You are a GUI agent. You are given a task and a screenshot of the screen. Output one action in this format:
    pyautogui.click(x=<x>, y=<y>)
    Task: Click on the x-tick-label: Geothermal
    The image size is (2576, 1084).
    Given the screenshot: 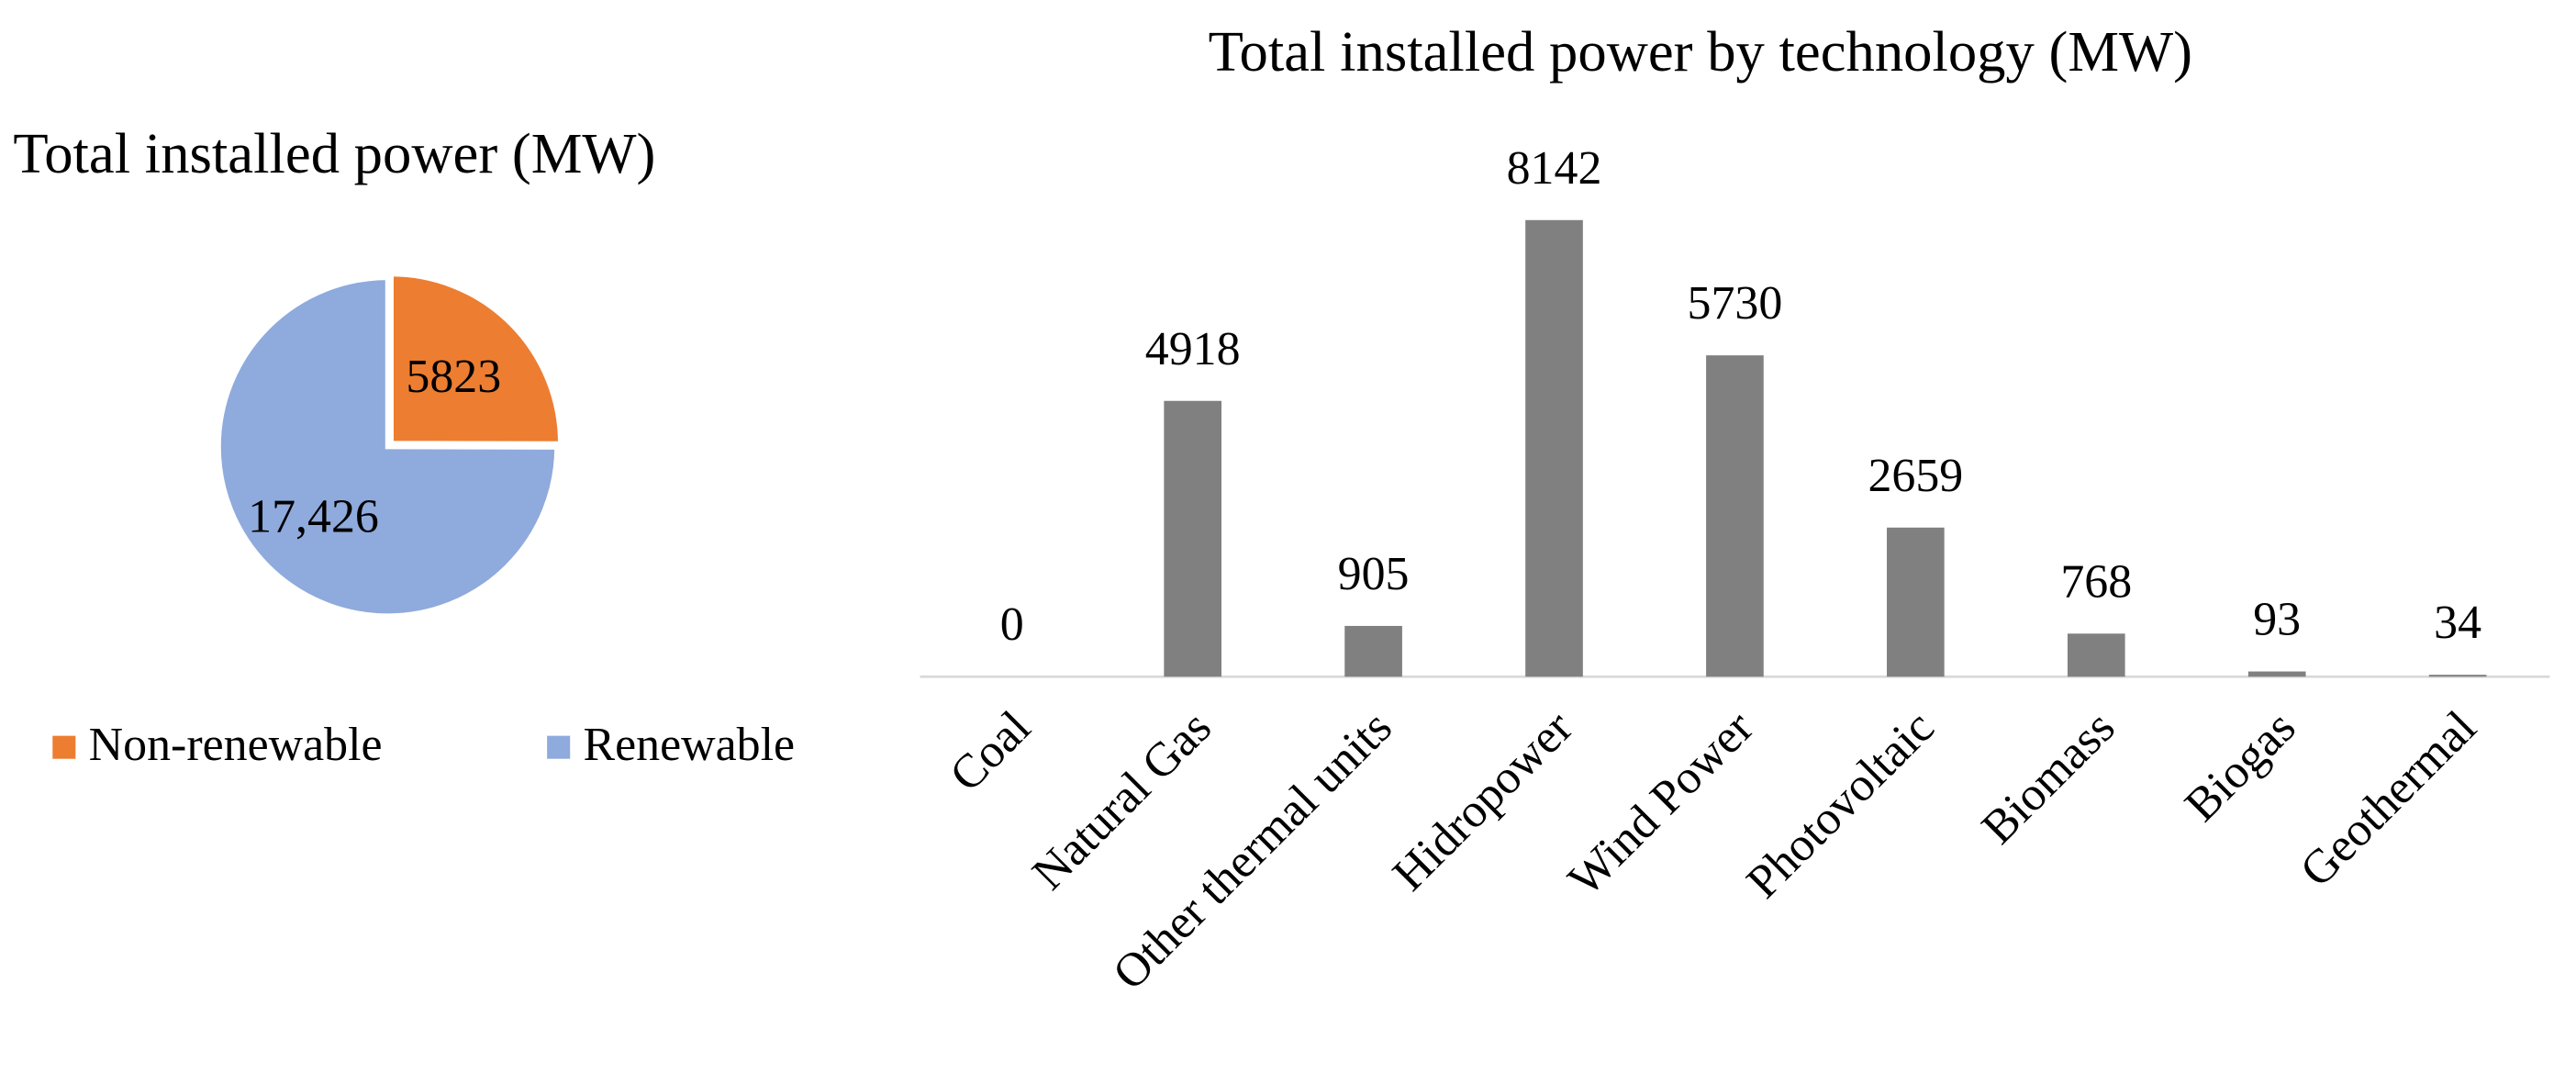 What is the action you would take?
    pyautogui.click(x=2389, y=799)
    